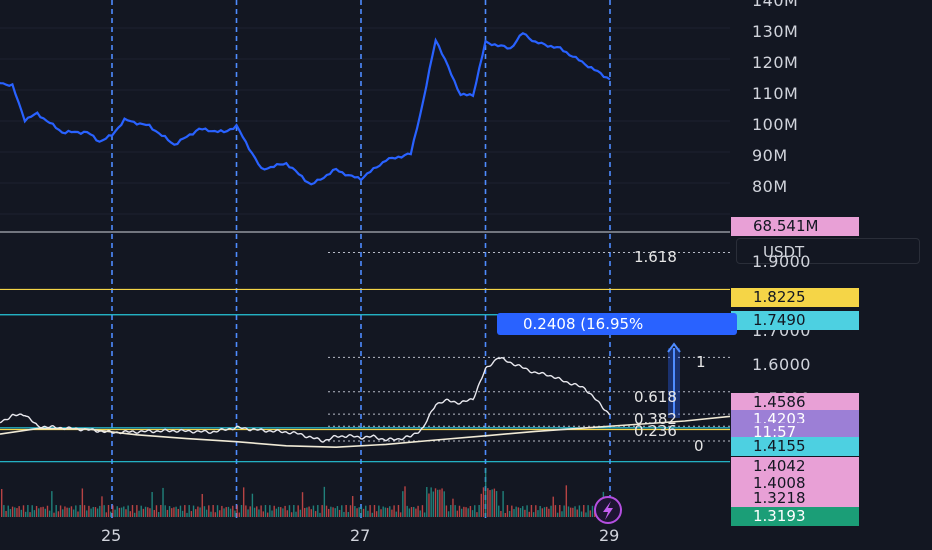 The width and height of the screenshot is (932, 550). Describe the element at coordinates (828, 251) in the screenshot. I see `currency-unit-button: USDT` at that location.